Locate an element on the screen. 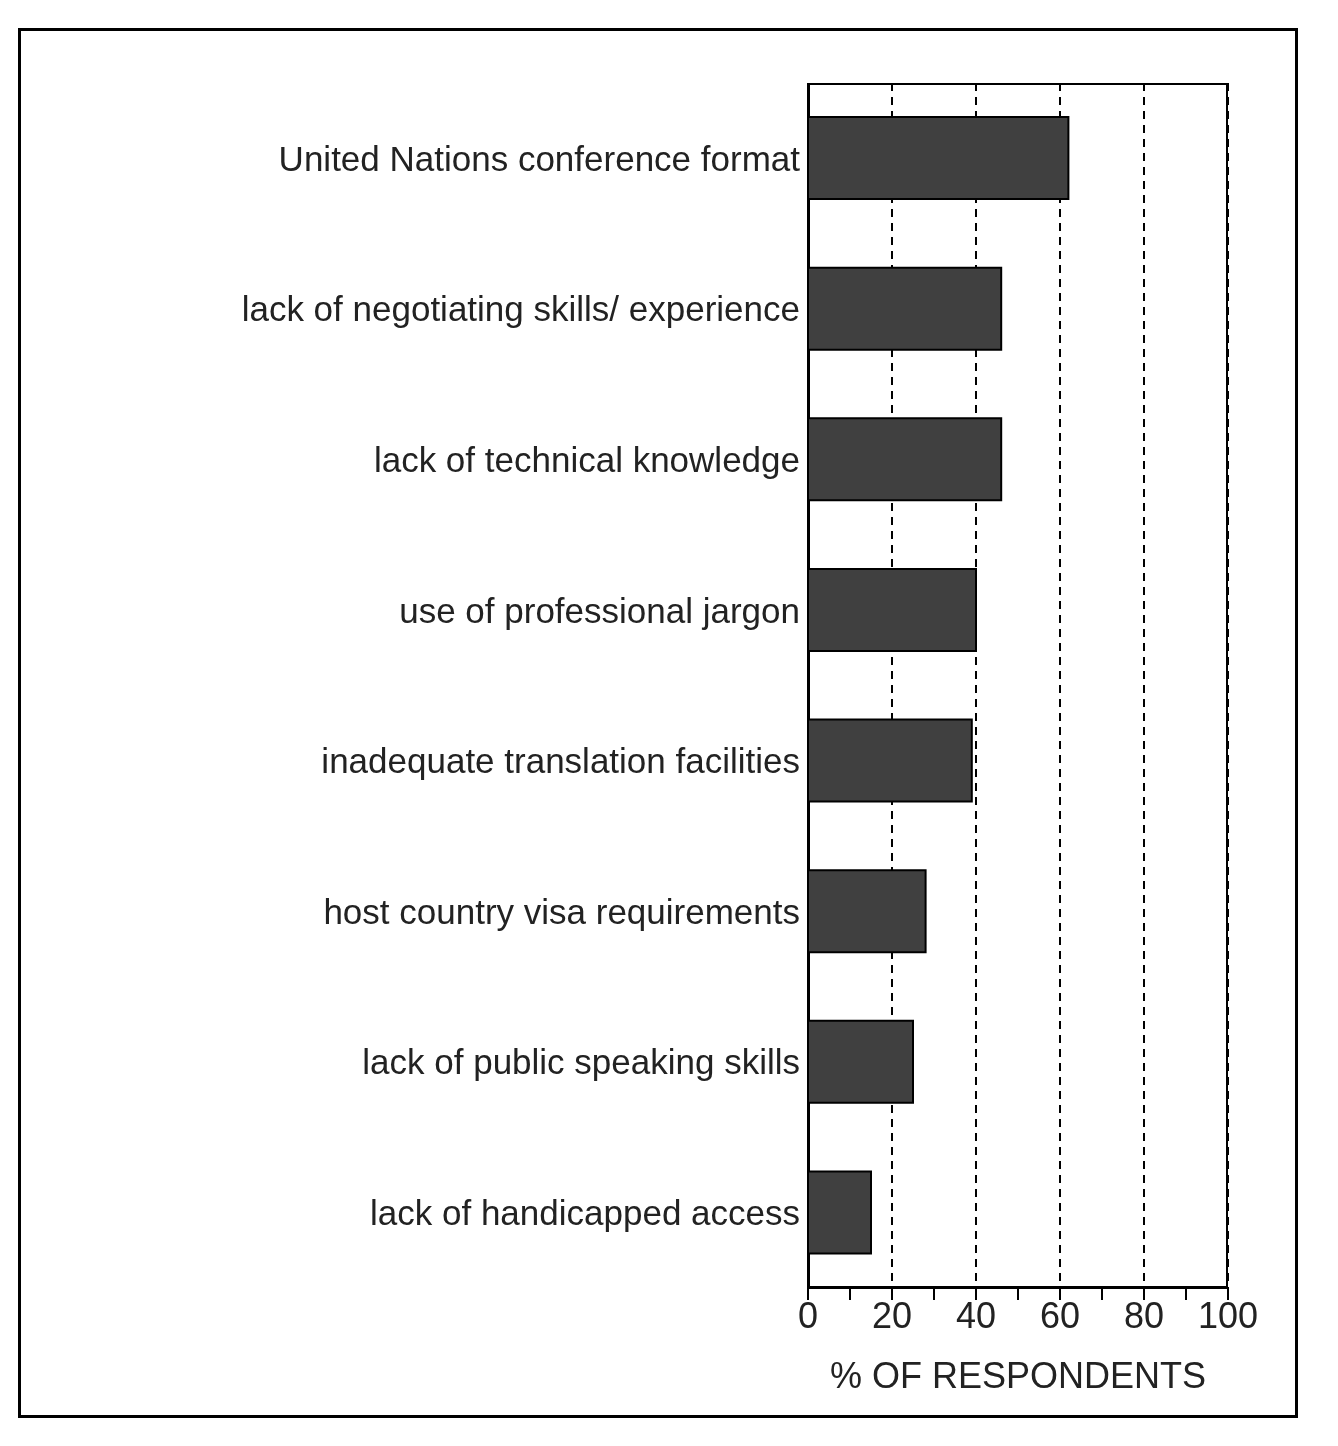 The width and height of the screenshot is (1338, 1446). y-tick-label: inadequate translation facilities is located at coordinates (560, 761).